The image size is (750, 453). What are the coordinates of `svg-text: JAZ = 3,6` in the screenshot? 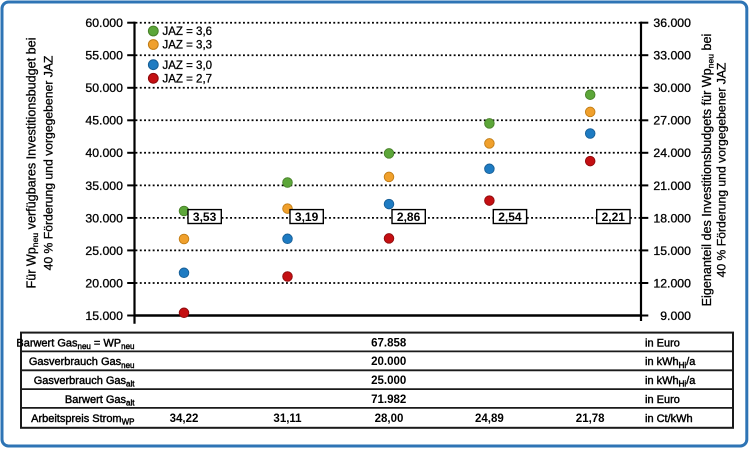 It's located at (188, 32).